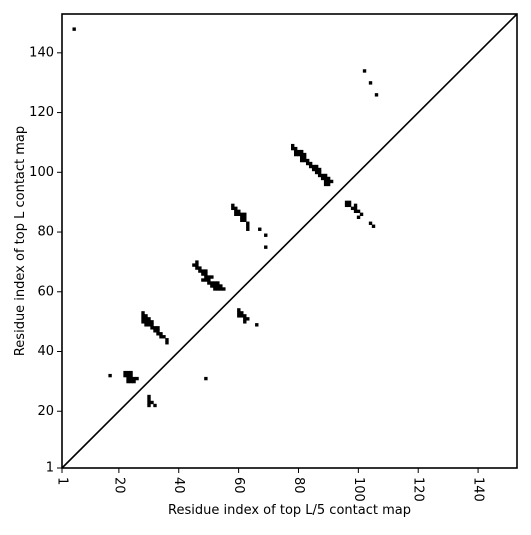 This screenshot has height=535, width=531. I want to click on x-tick-label: 100, so click(358, 489).